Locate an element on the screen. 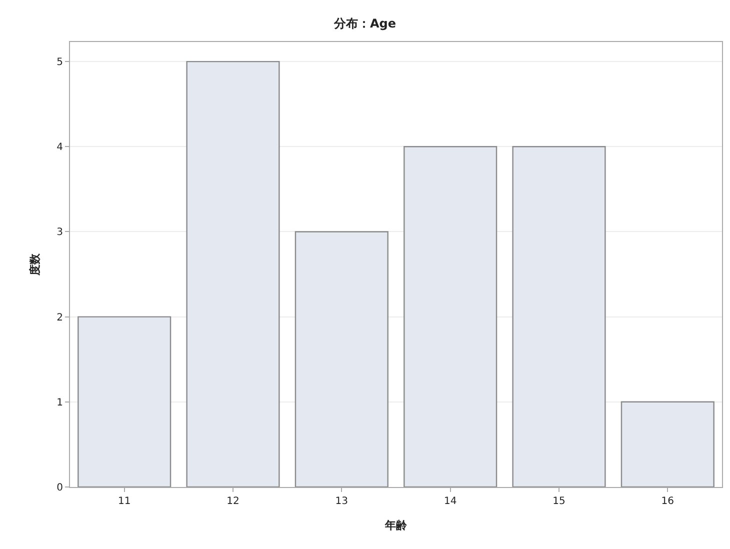 The height and width of the screenshot is (549, 730). chart-title: 分布：Age is located at coordinates (364, 23).